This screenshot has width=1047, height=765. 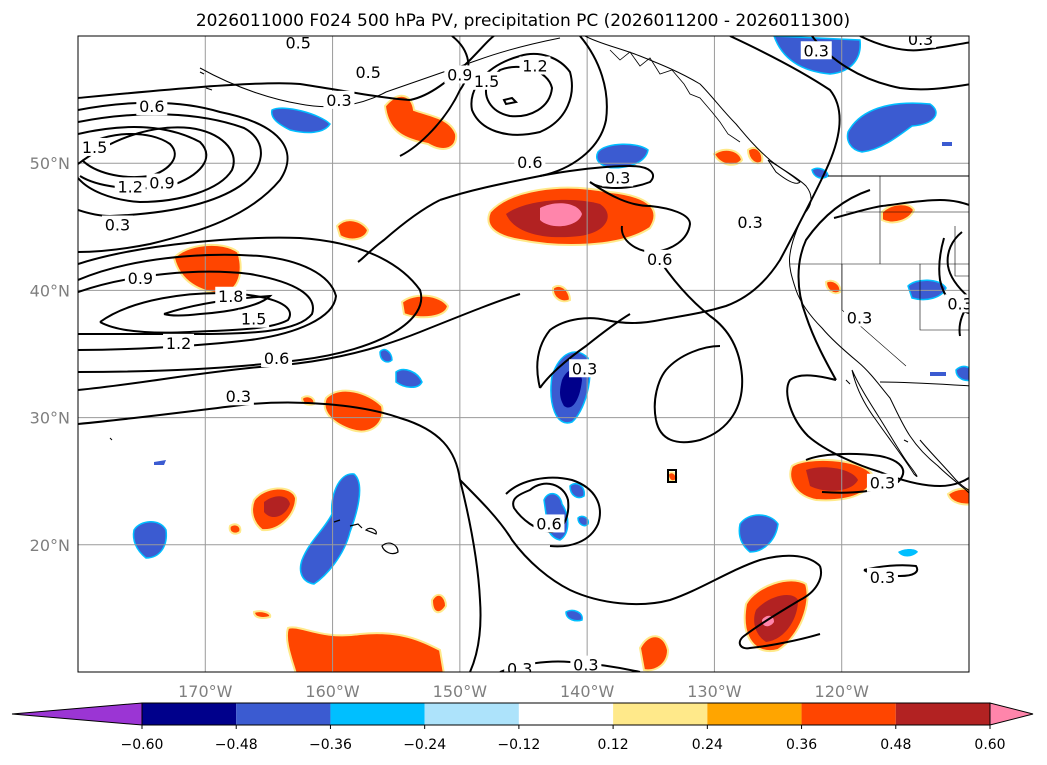 I want to click on latitude-tick-label: 40°N, so click(x=50, y=290).